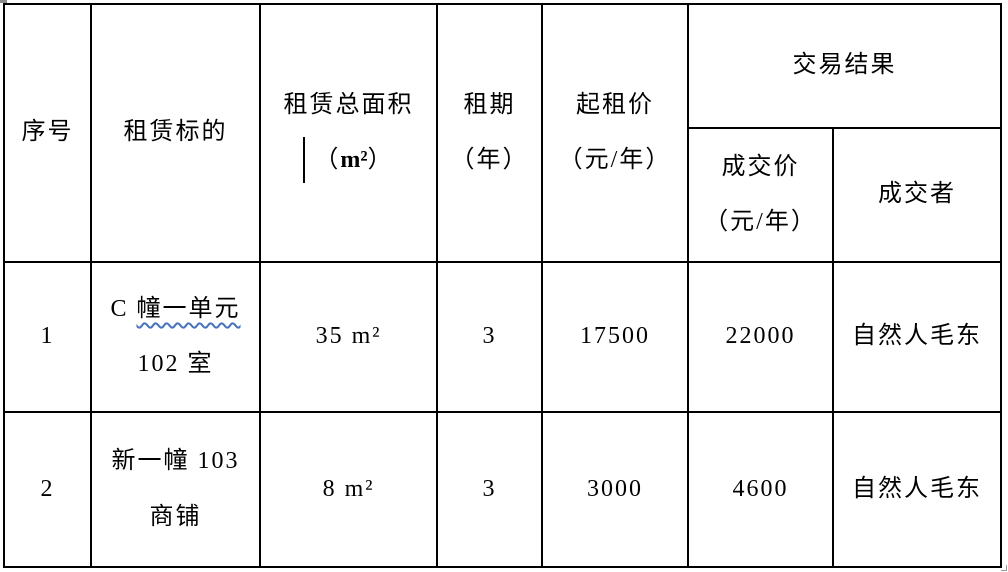 Image resolution: width=1008 pixels, height=572 pixels. I want to click on row2-serial: 2, so click(47, 488).